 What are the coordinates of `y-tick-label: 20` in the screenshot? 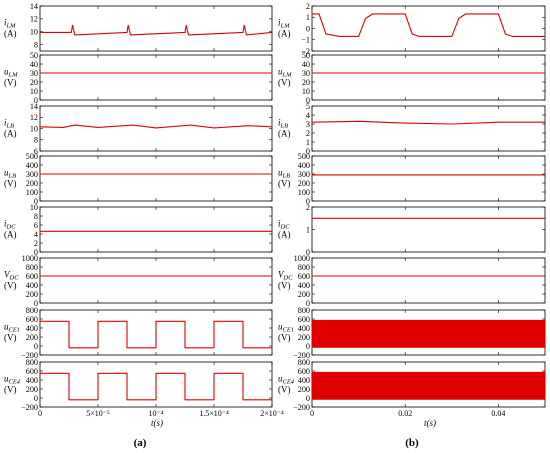 It's located at (34, 82).